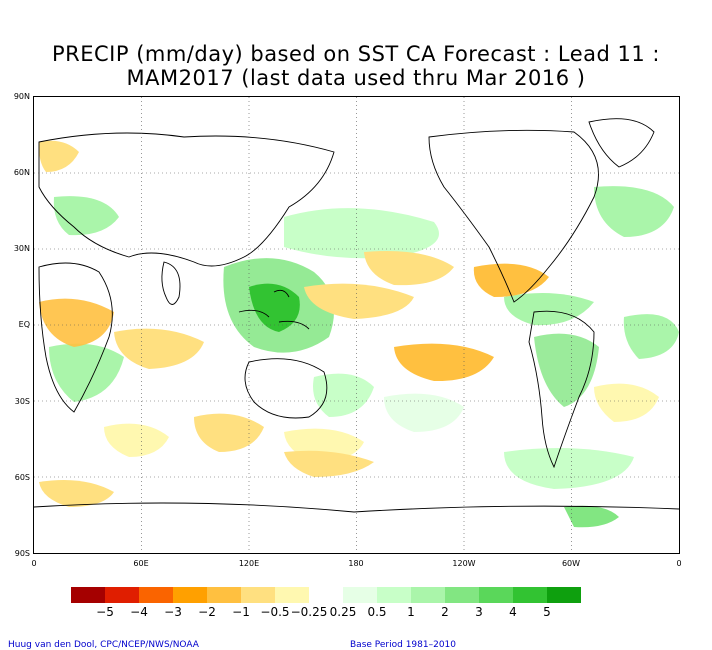  Describe the element at coordinates (21, 96) in the screenshot. I see `lat-label-90n: 90N` at that location.